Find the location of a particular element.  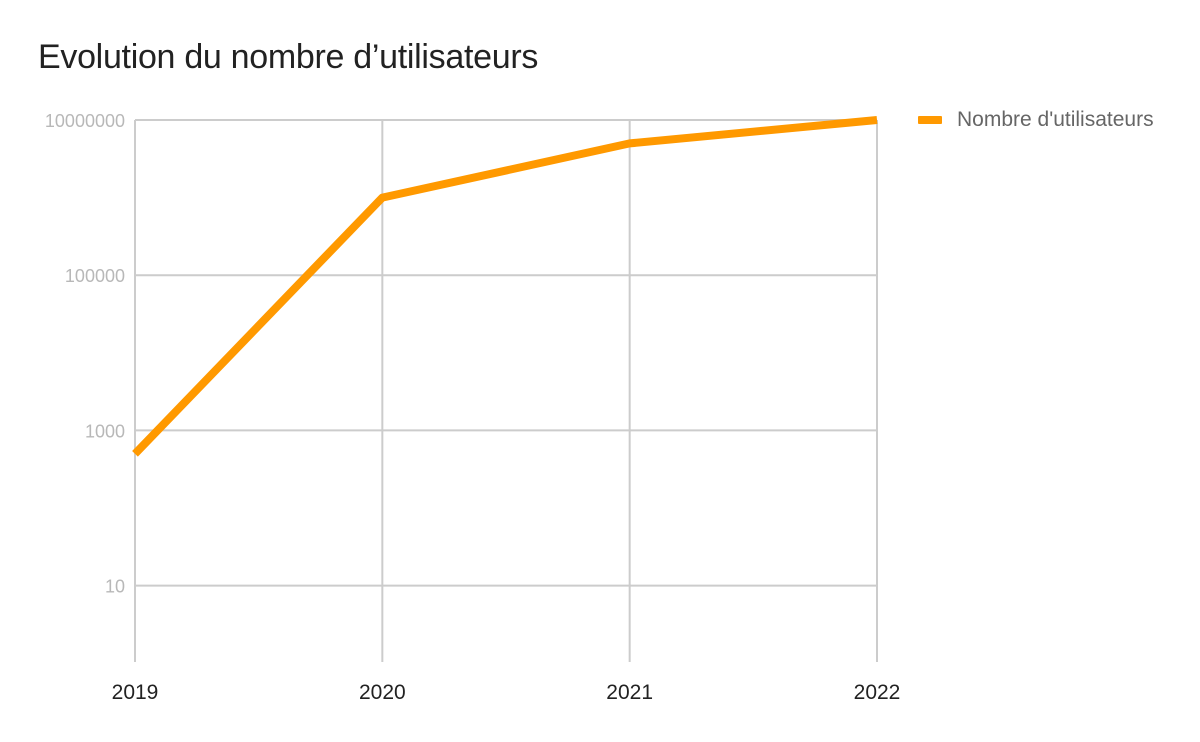

x-tick-label: 2021 is located at coordinates (629, 692).